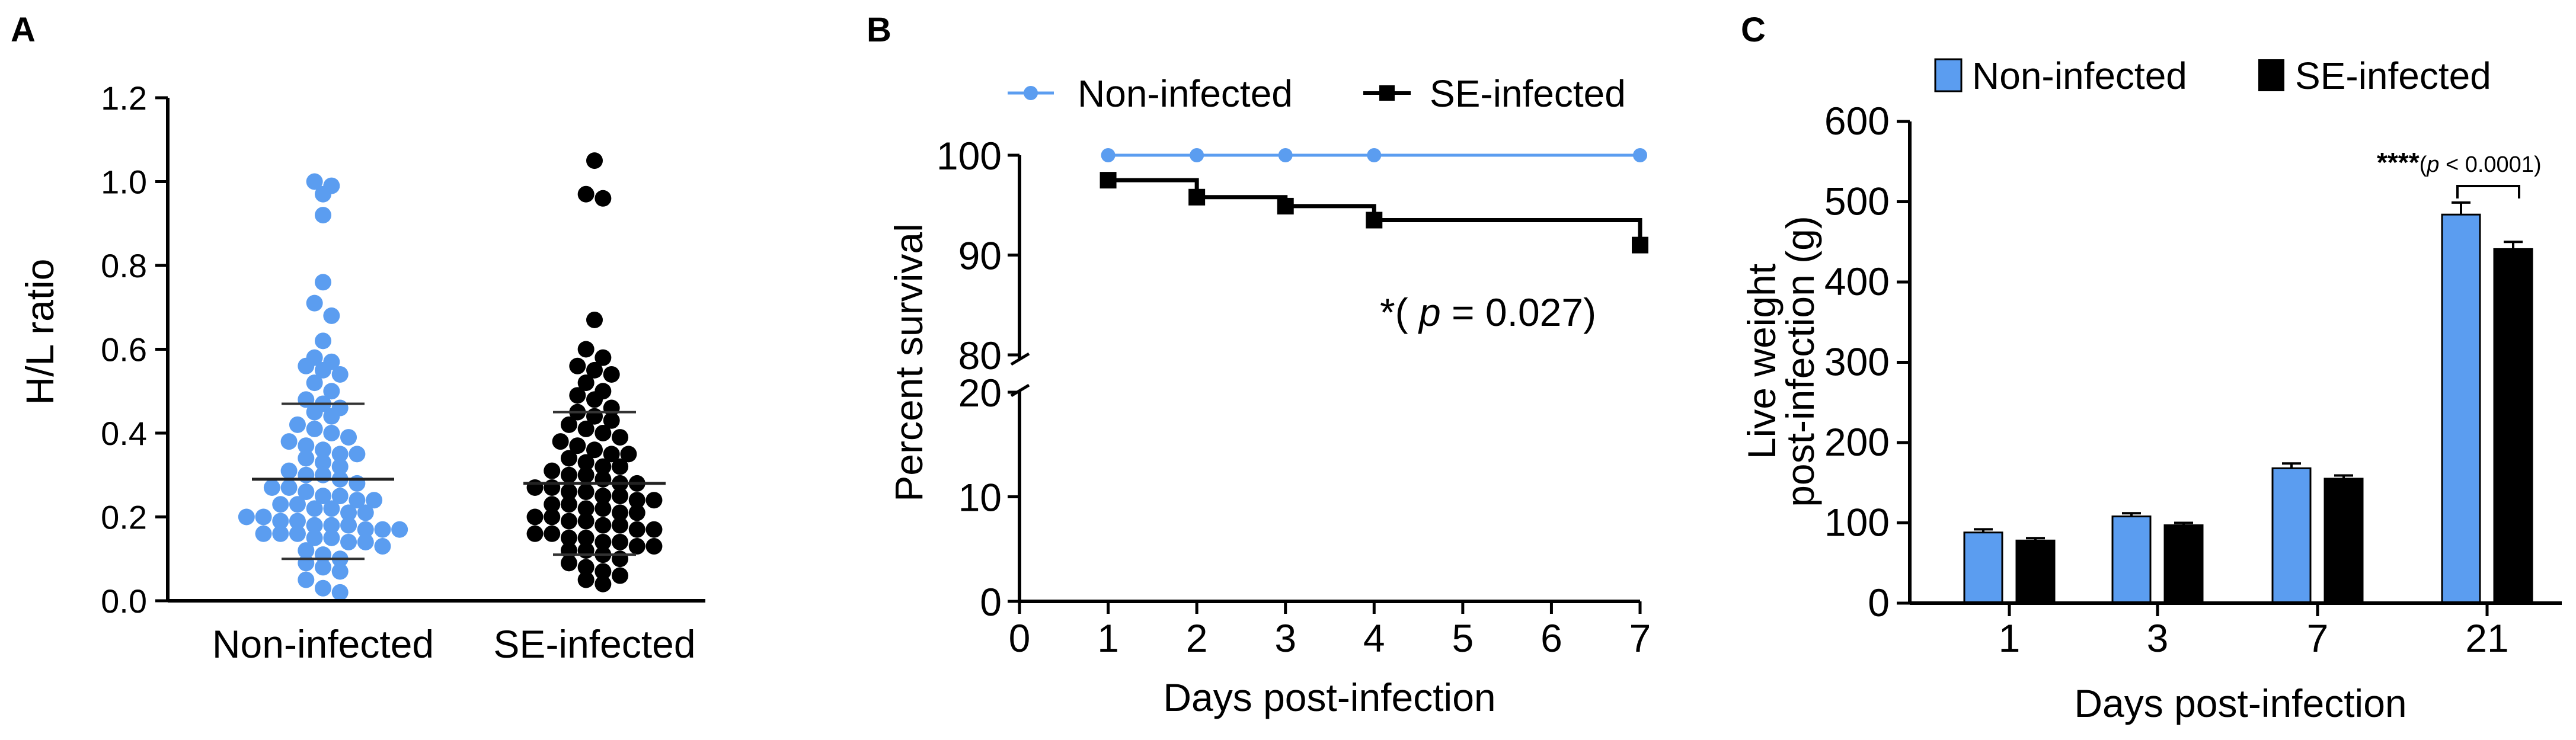  Describe the element at coordinates (1488, 312) in the screenshot. I see `panel-b-annotation: *( p = 0.027)` at that location.